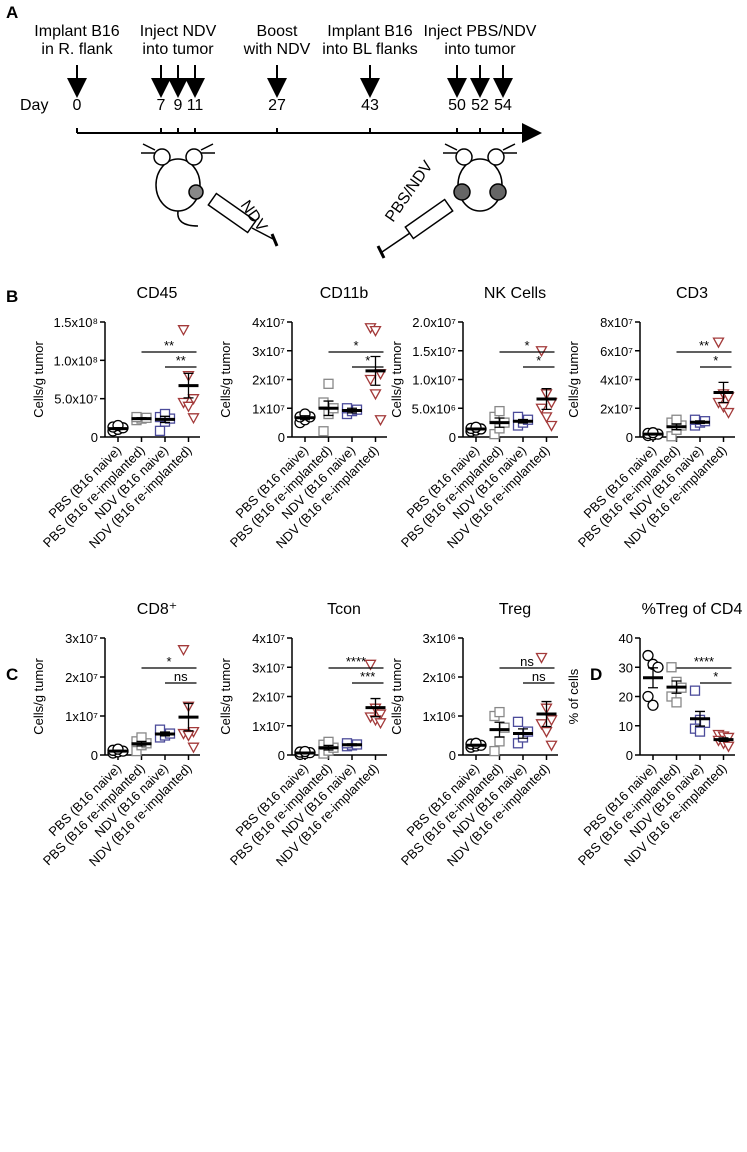 The height and width of the screenshot is (1152, 747). Describe the element at coordinates (277, 31) in the screenshot. I see `event-label: Boost` at that location.